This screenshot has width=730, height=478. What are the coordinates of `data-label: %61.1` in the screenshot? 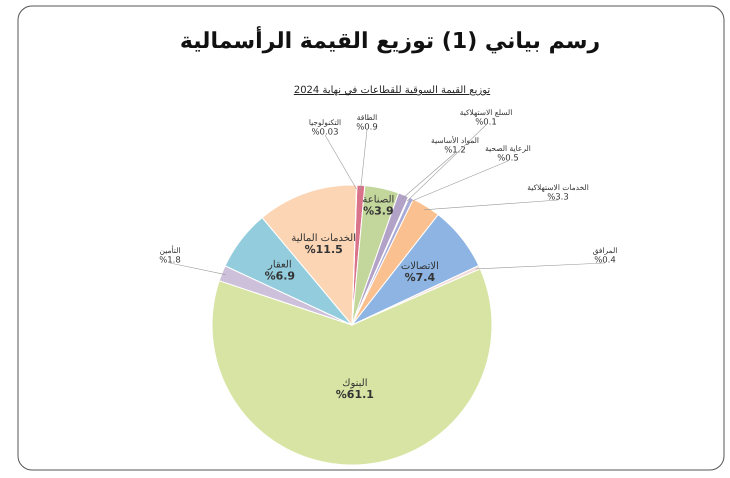 It's located at (355, 394).